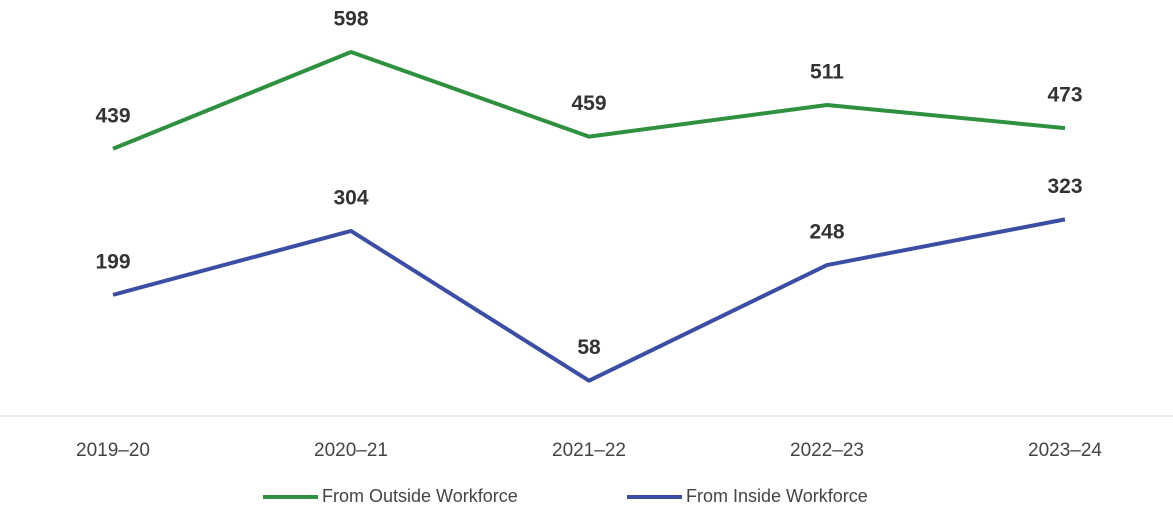 The image size is (1173, 512). Describe the element at coordinates (1065, 450) in the screenshot. I see `x-tick-label: 2023–24` at that location.